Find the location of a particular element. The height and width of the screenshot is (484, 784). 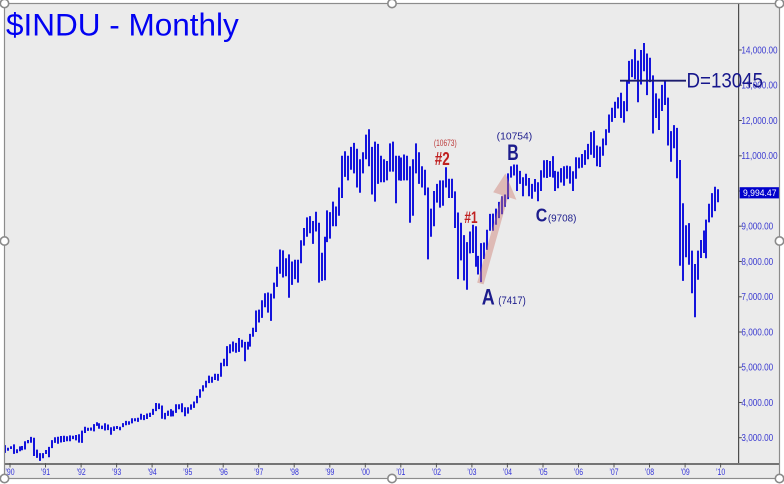

svg-text: ’95 is located at coordinates (187, 472).